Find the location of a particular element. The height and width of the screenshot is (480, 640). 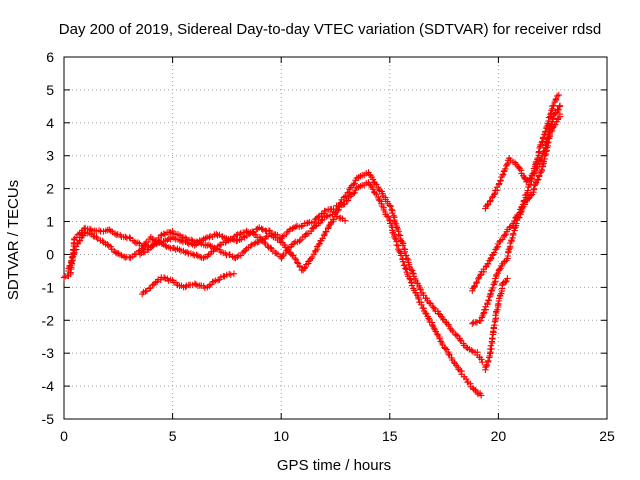

y-tick-label: -3 is located at coordinates (48, 353).